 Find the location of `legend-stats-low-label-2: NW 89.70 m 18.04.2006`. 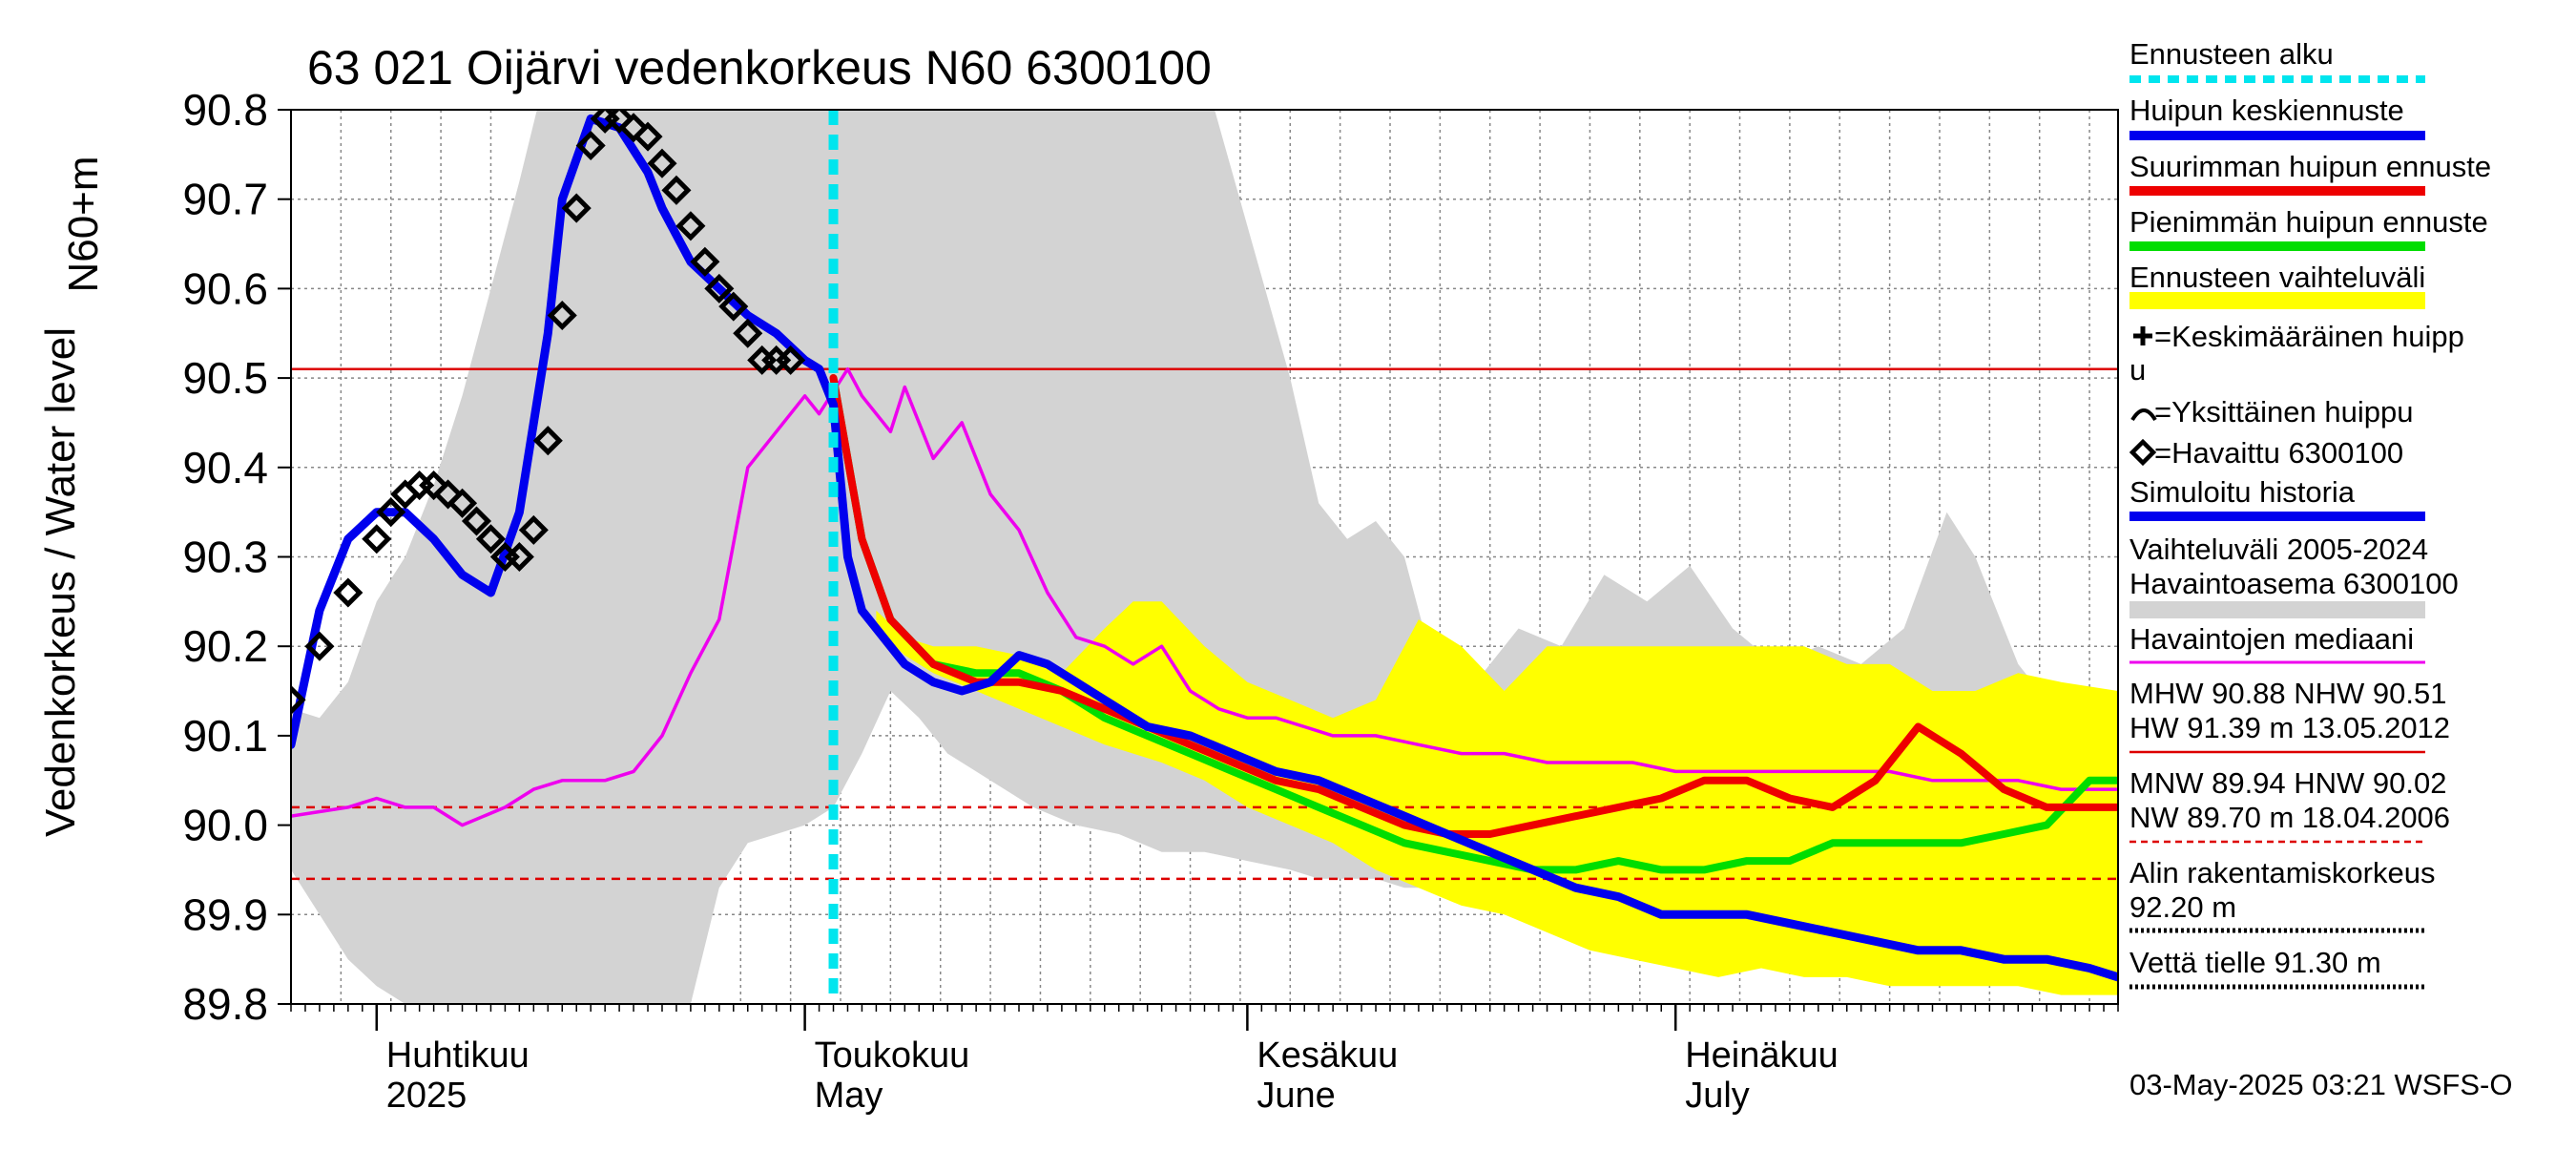

legend-stats-low-label-2: NW 89.70 m 18.04.2006 is located at coordinates (2289, 817).